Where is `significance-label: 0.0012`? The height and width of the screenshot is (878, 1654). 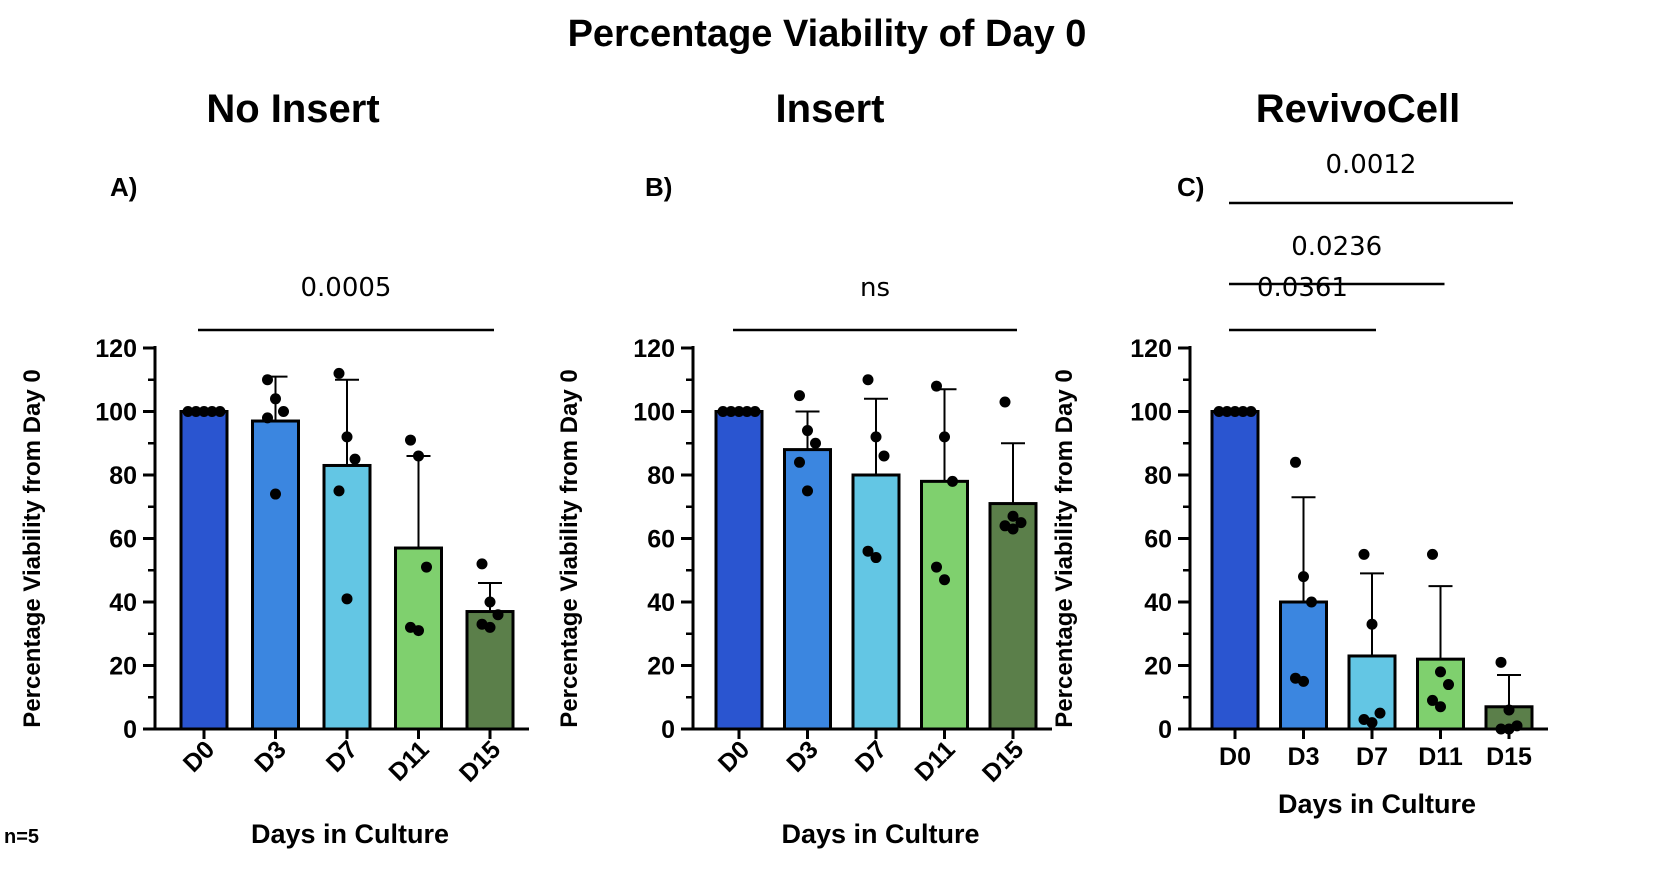
significance-label: 0.0012 is located at coordinates (1371, 165).